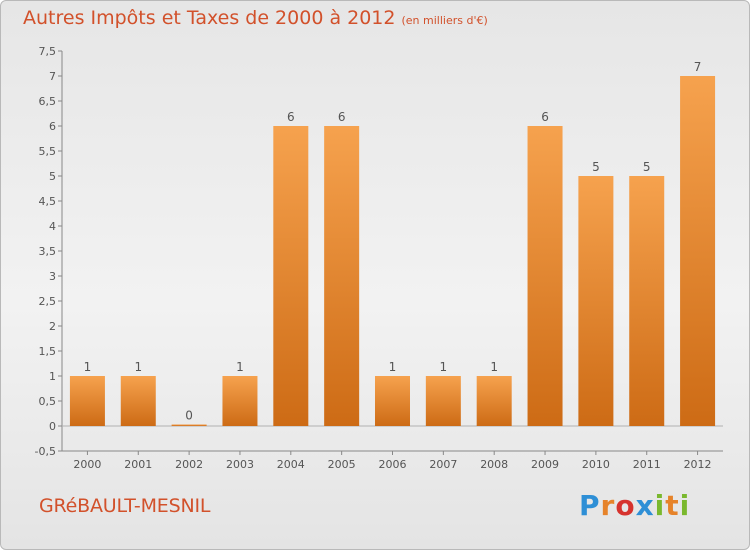 The height and width of the screenshot is (550, 750). I want to click on x-tick-label: 2011, so click(647, 464).